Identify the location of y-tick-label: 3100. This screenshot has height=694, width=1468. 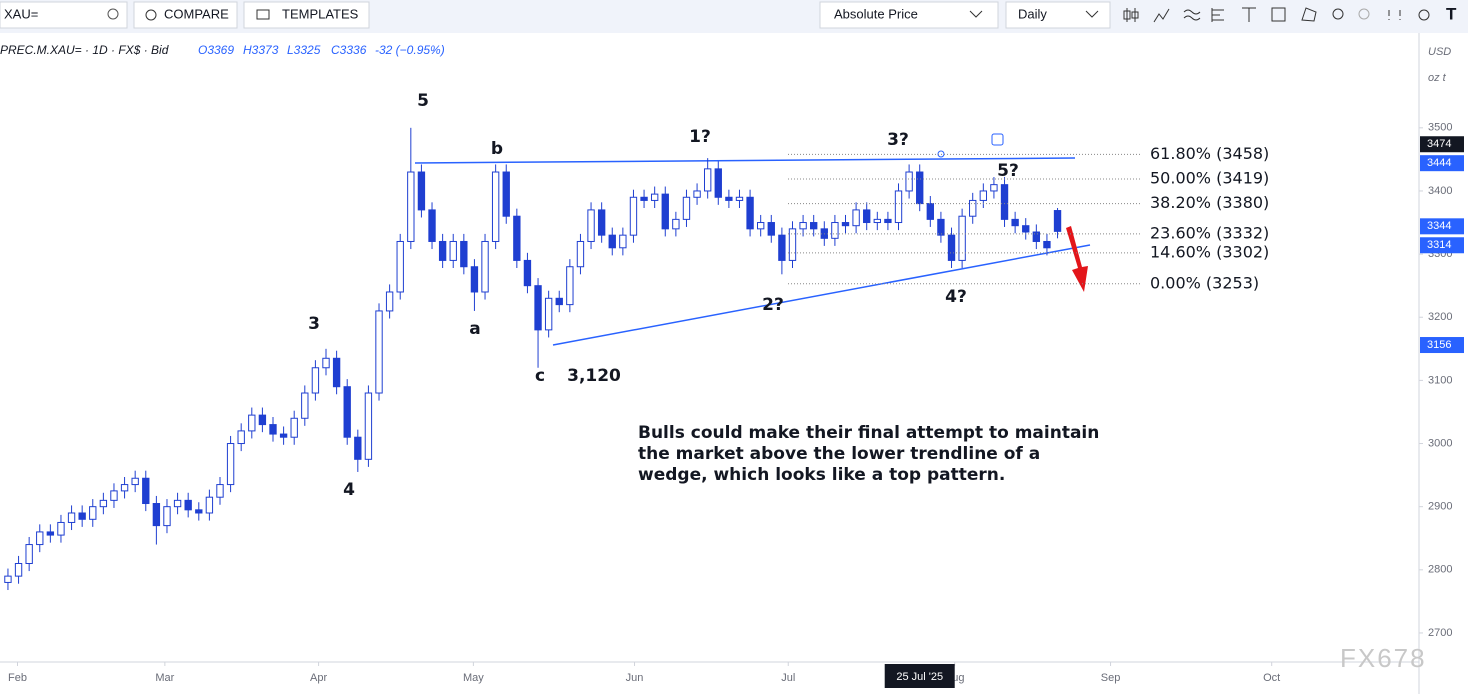
(1440, 380).